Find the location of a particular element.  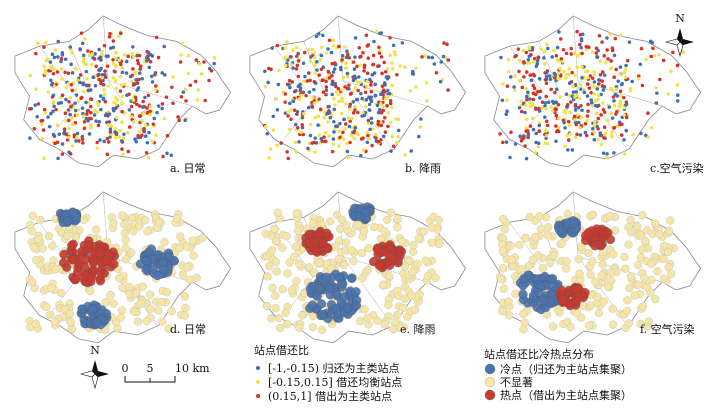

scale-bar: 0 5 10 km is located at coordinates (166, 372).